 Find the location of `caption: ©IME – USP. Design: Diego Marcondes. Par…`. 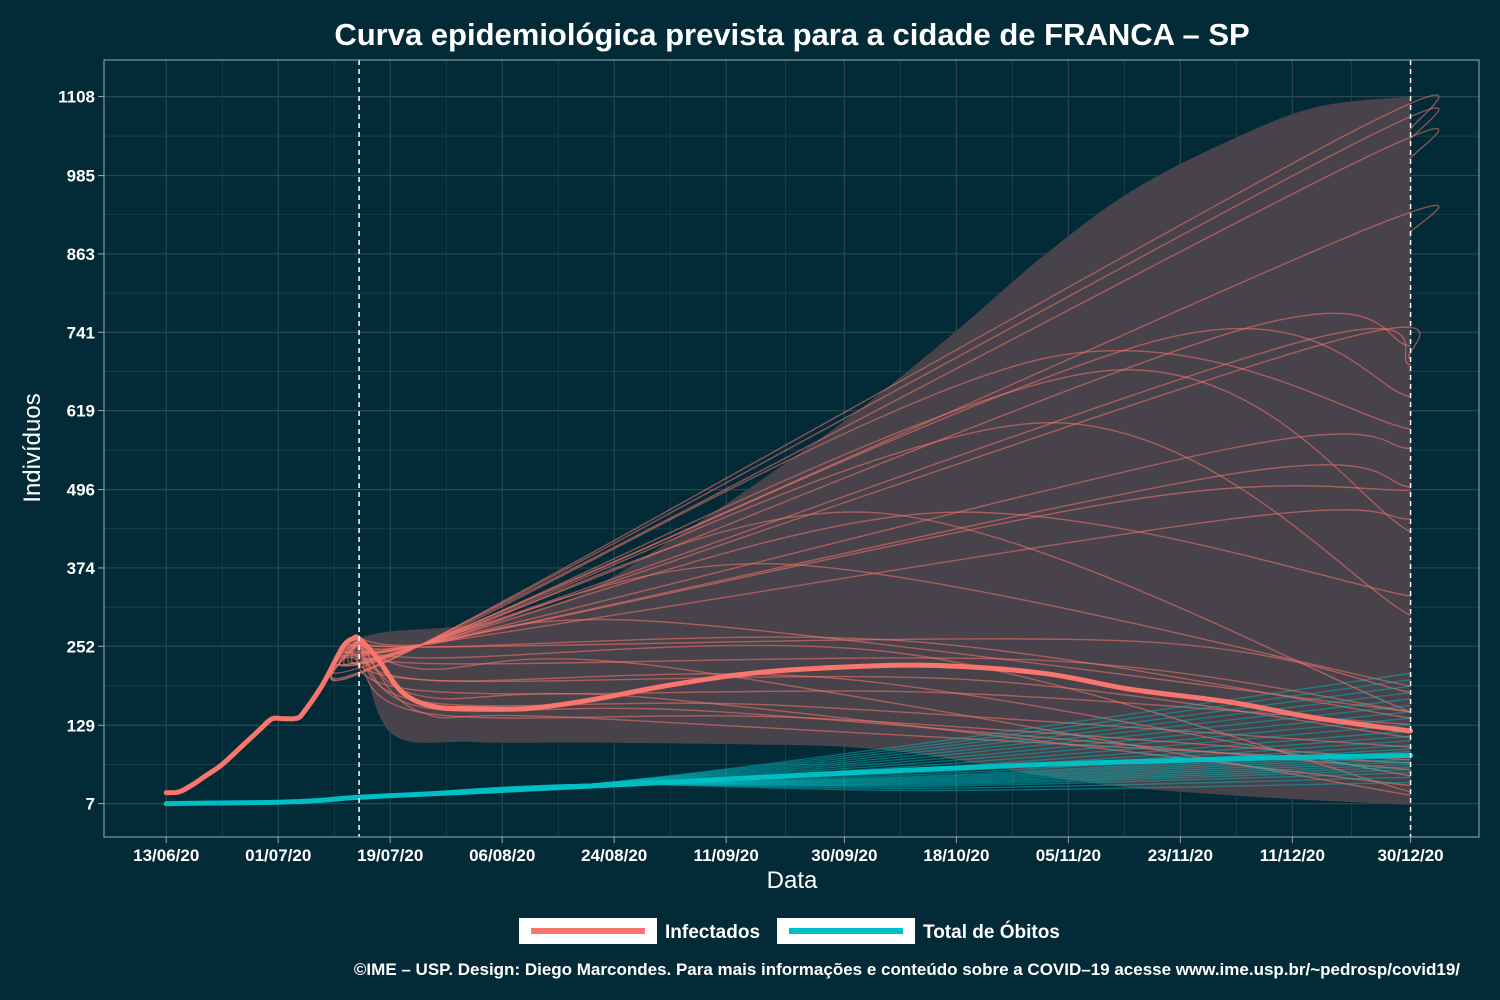

caption: ©IME – USP. Design: Diego Marcondes. Par… is located at coordinates (907, 969).